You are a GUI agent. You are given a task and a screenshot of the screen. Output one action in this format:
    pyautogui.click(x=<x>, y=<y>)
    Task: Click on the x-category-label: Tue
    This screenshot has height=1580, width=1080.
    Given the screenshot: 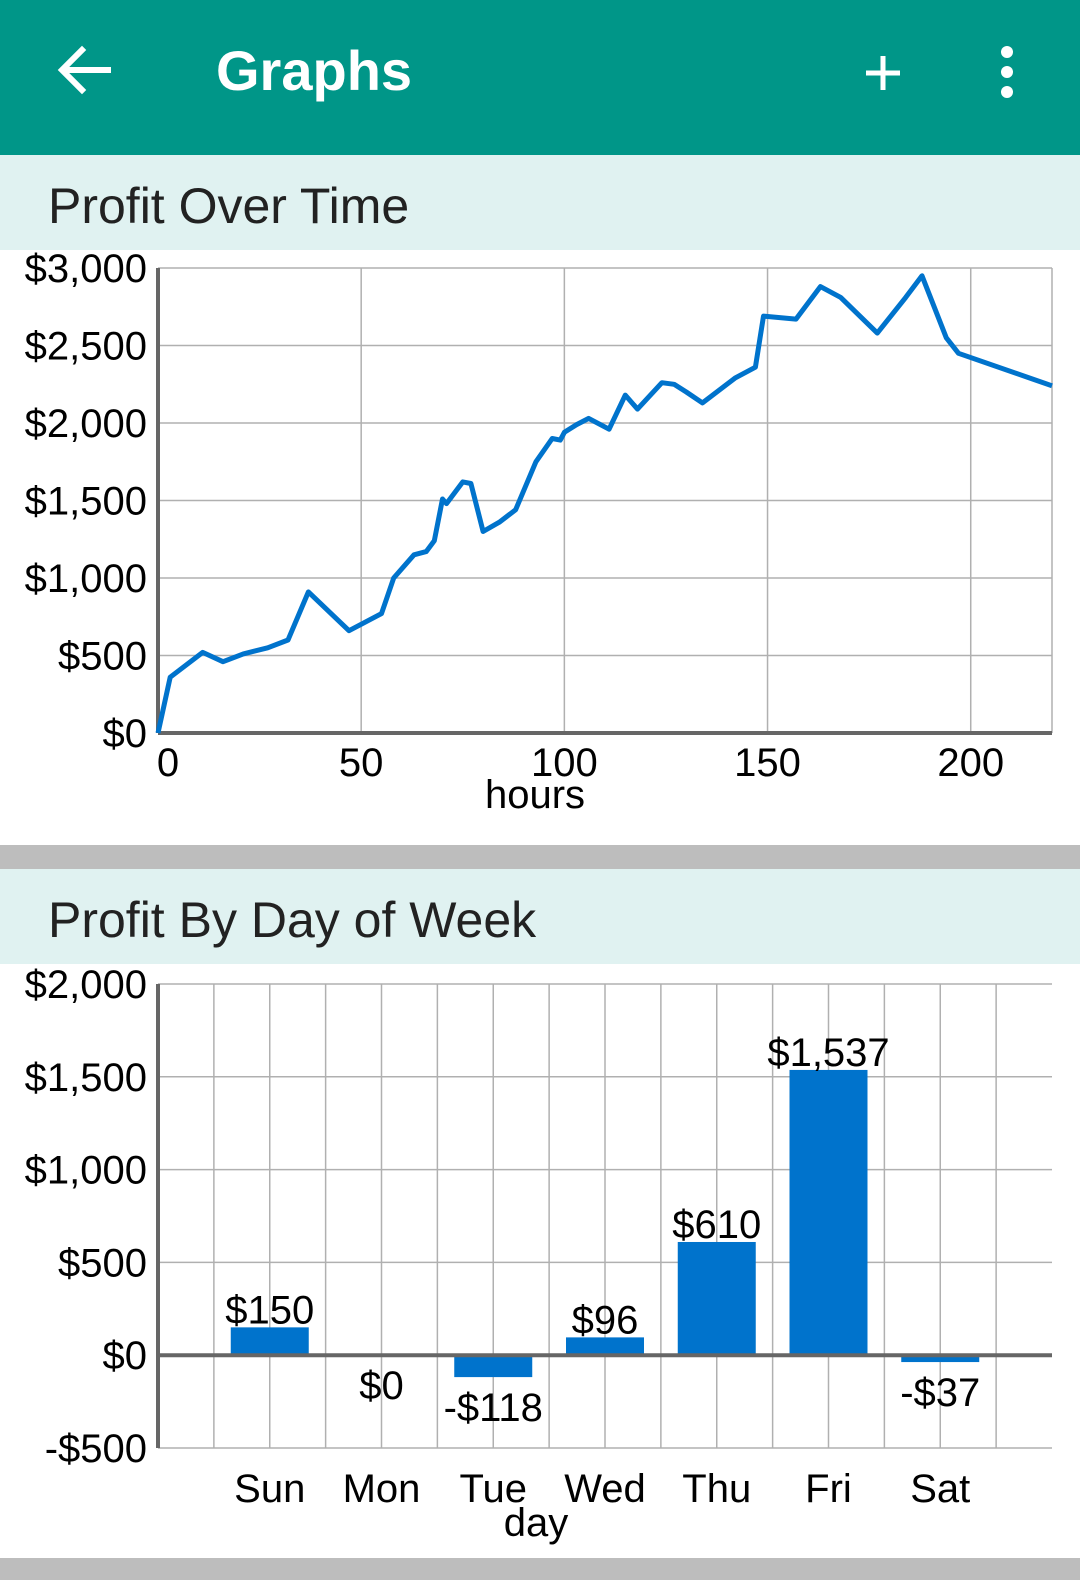 What is the action you would take?
    pyautogui.click(x=493, y=1489)
    